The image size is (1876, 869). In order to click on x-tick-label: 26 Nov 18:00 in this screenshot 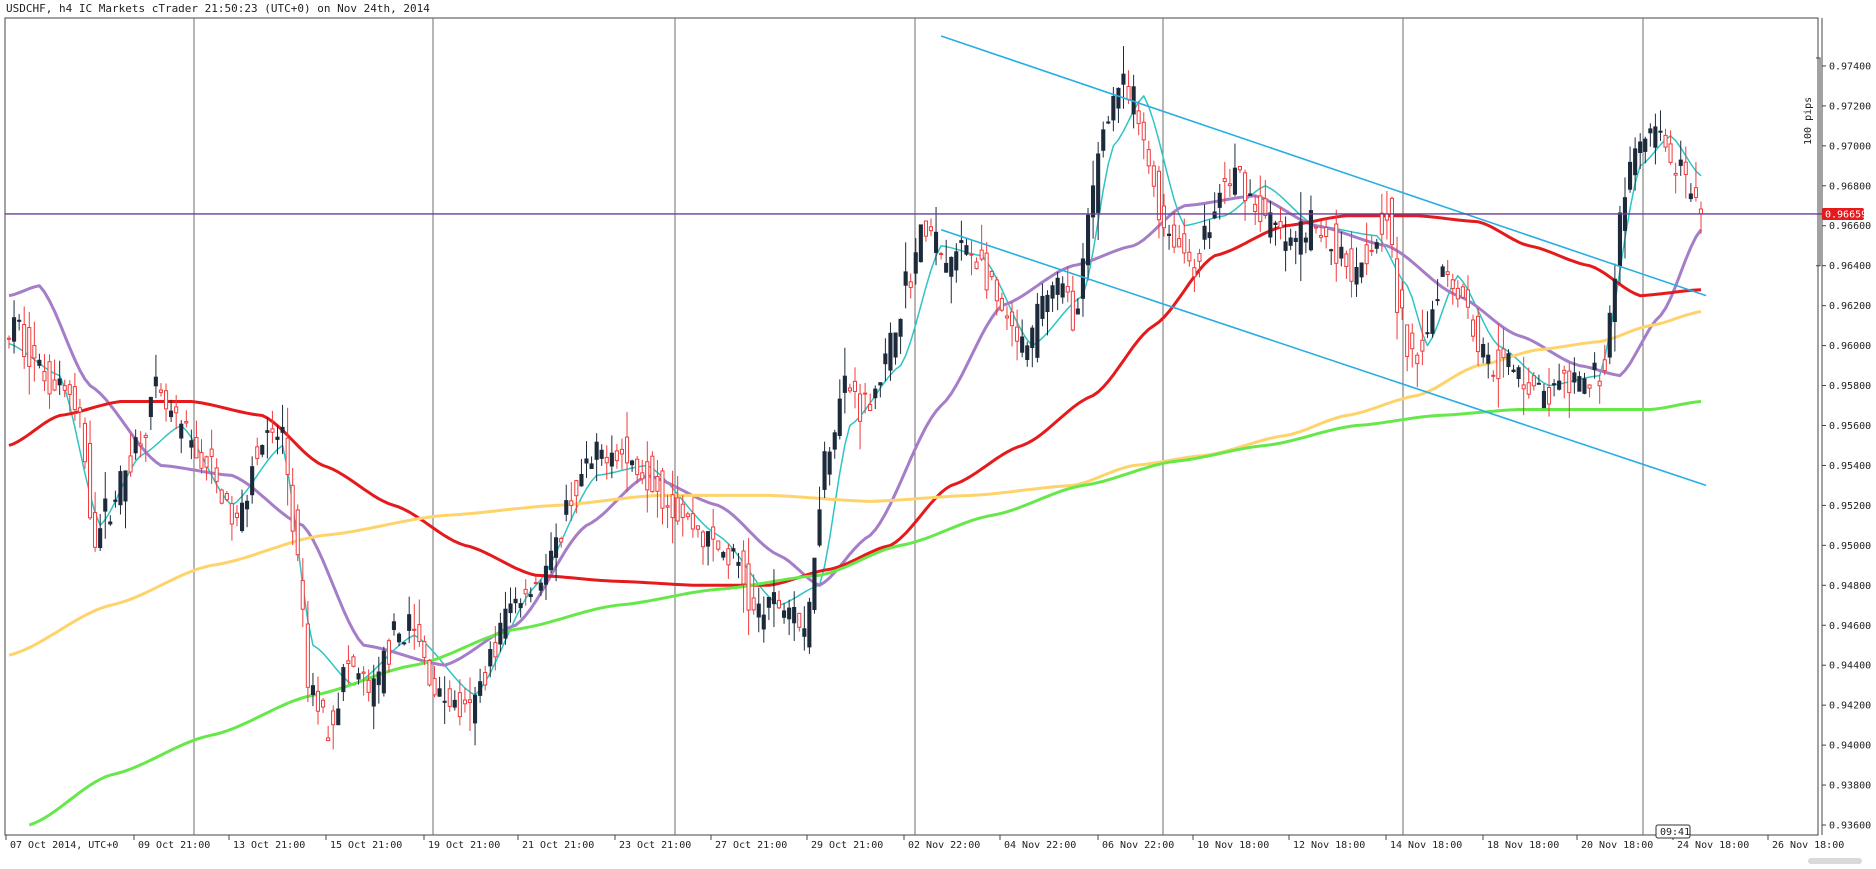, I will do `click(1808, 845)`.